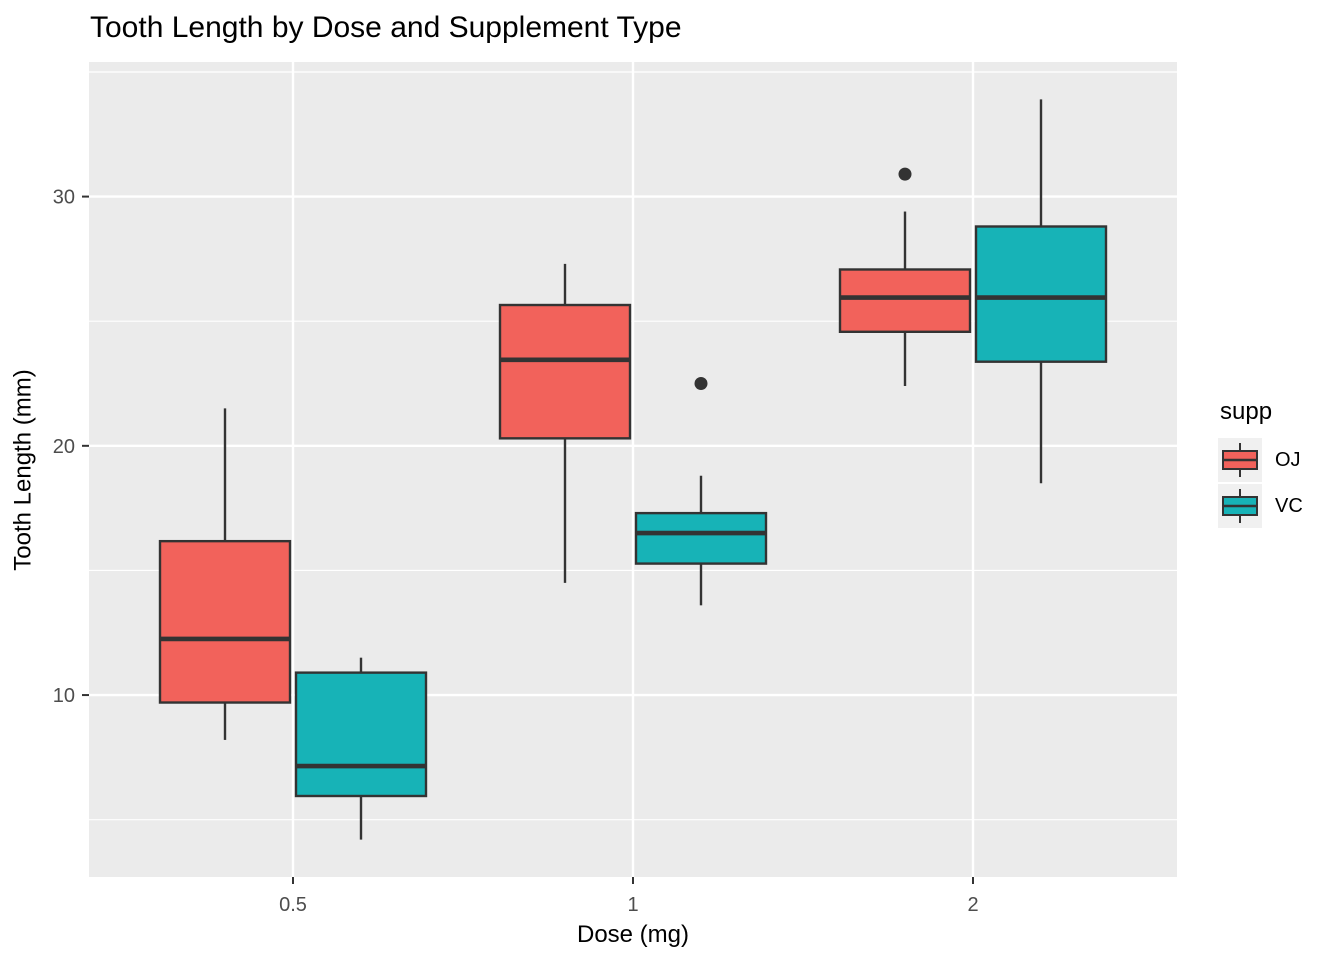 This screenshot has height=960, width=1344. Describe the element at coordinates (633, 934) in the screenshot. I see `x-axis-title: Dose (mg)` at that location.